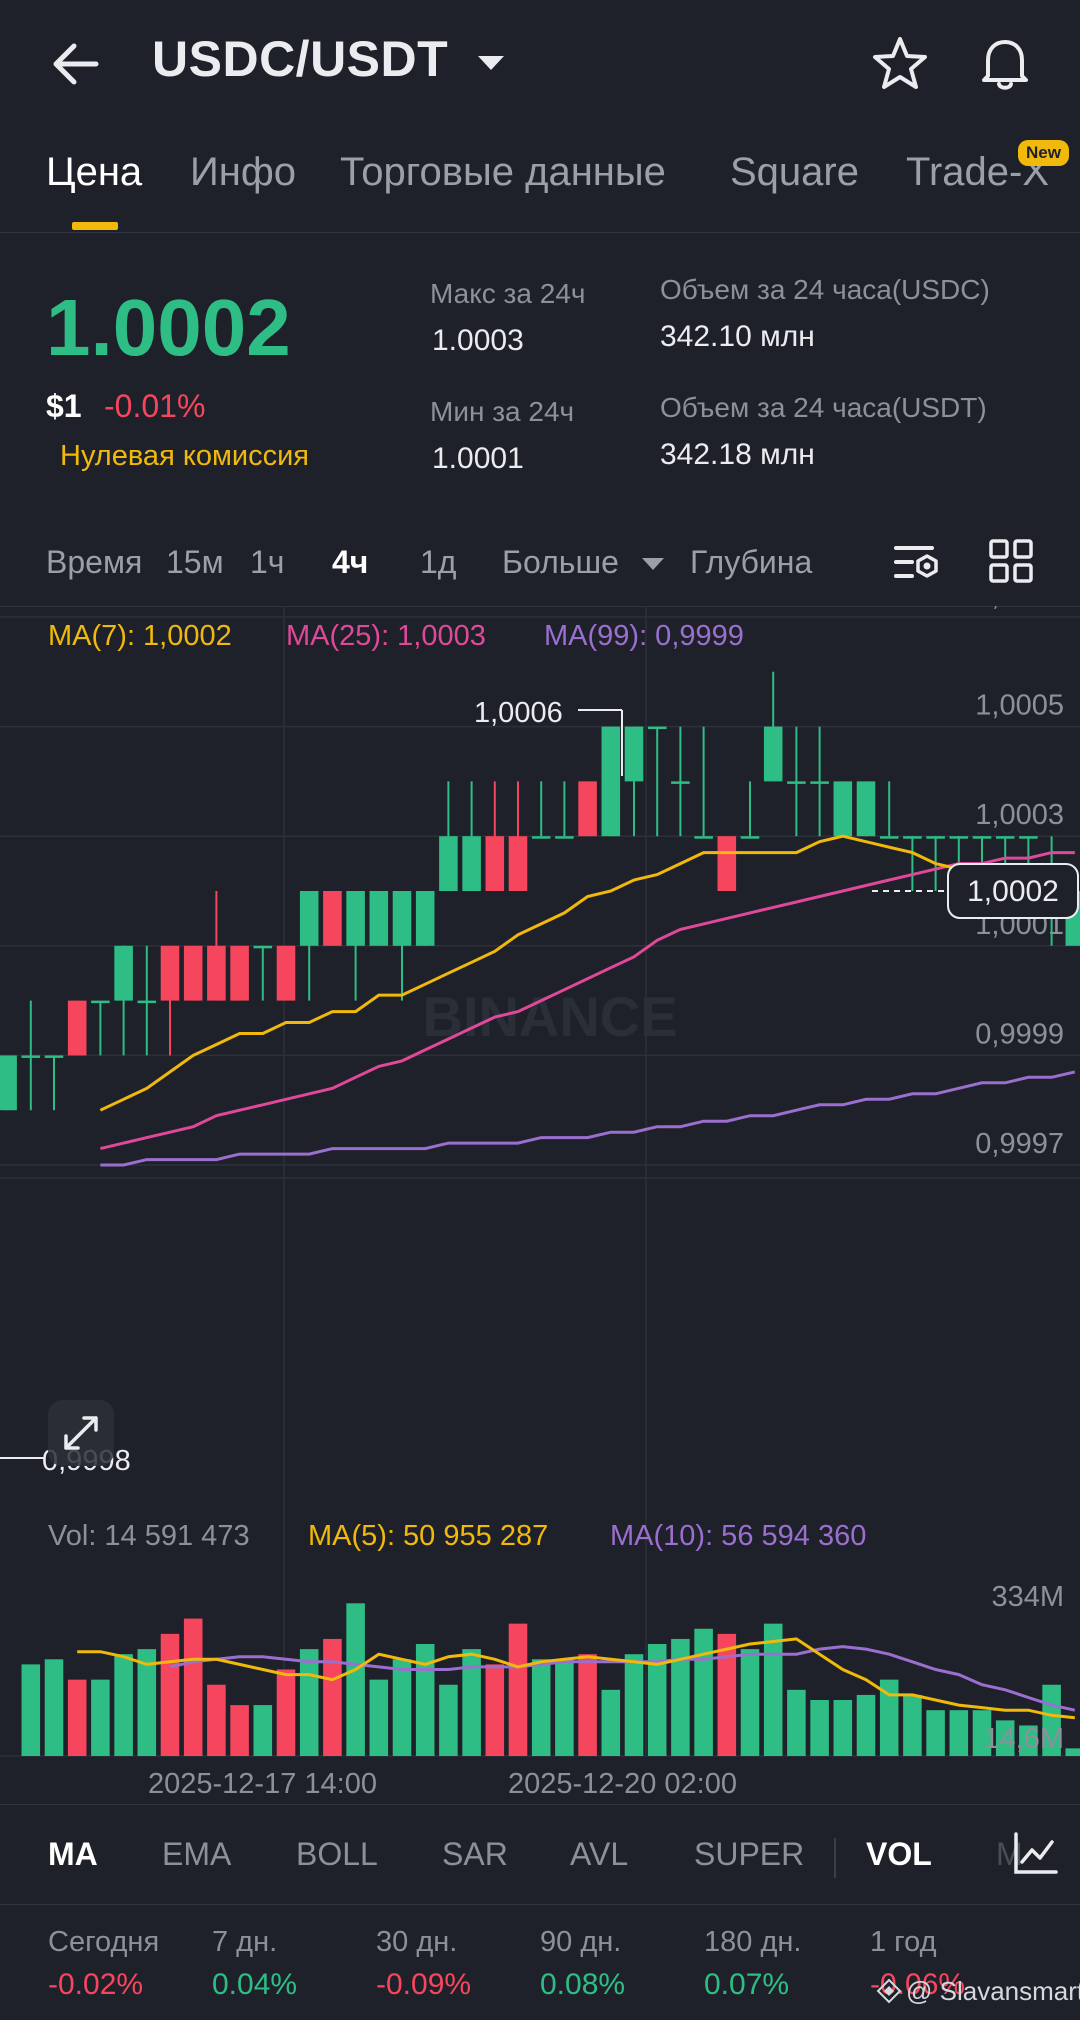  Describe the element at coordinates (899, 1854) in the screenshot. I see `indicator-vol: VOL` at that location.